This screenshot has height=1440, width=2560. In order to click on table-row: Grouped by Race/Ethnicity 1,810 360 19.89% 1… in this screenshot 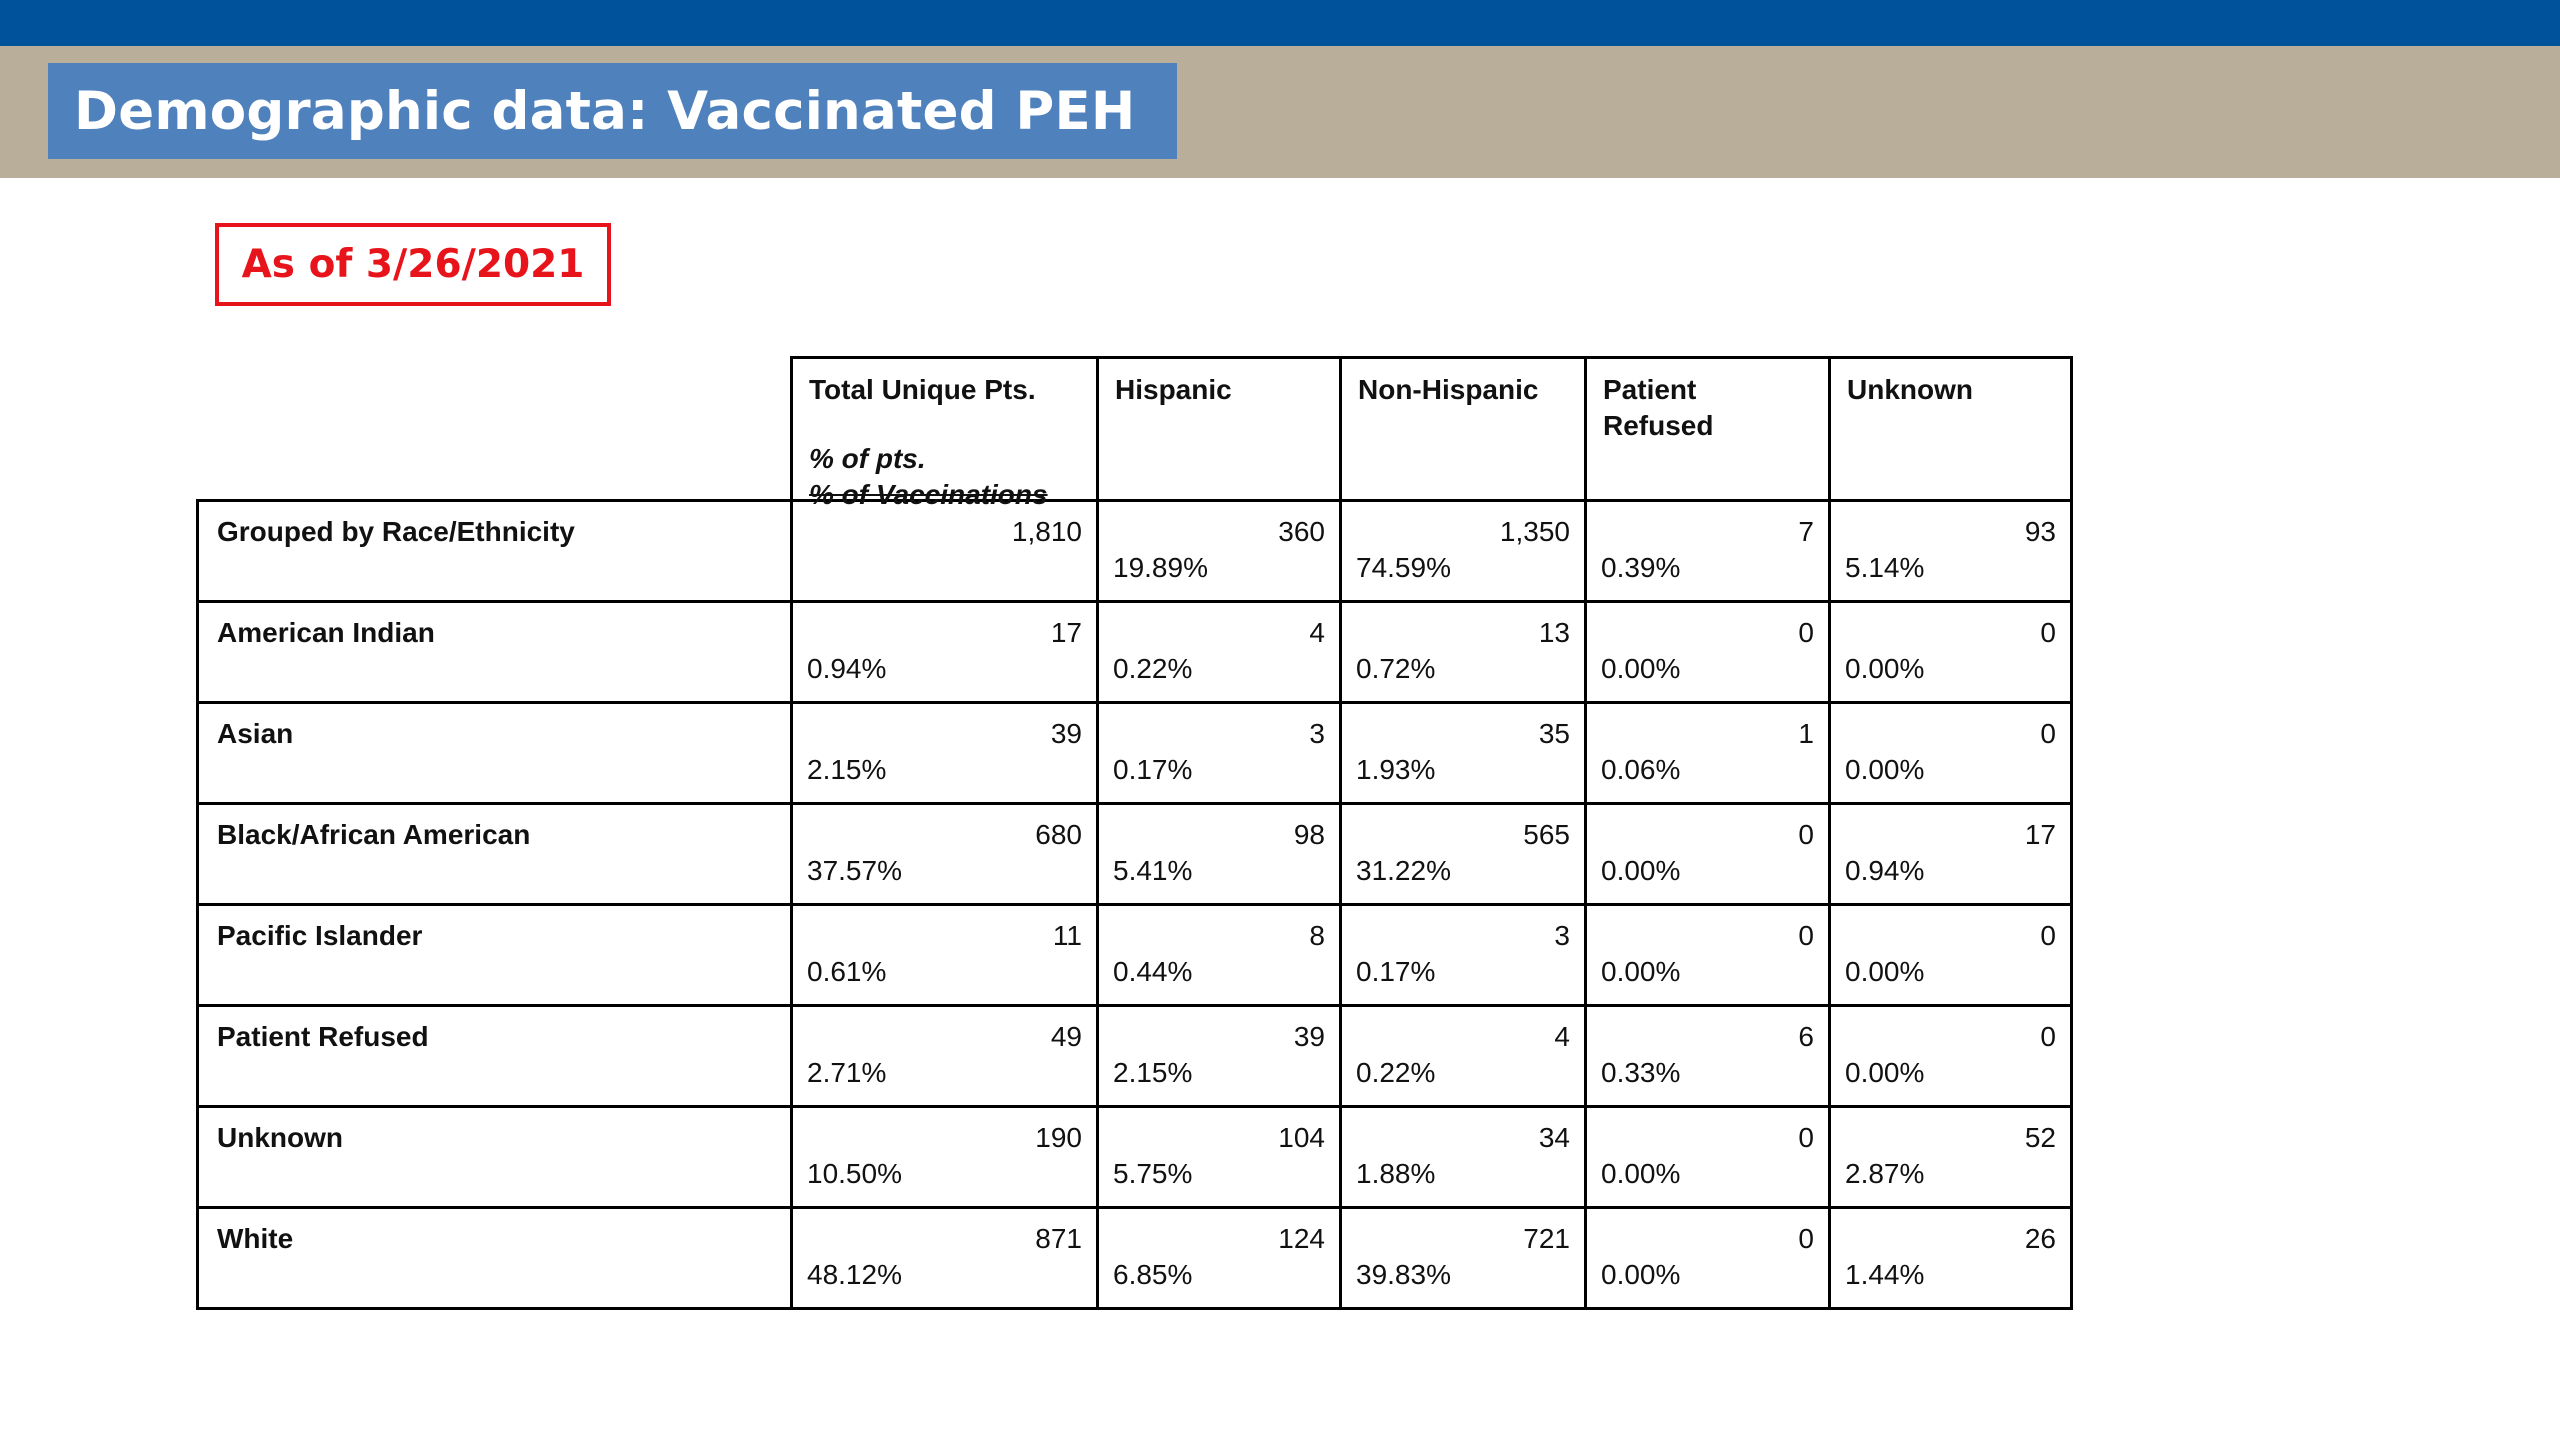, I will do `click(1134, 551)`.